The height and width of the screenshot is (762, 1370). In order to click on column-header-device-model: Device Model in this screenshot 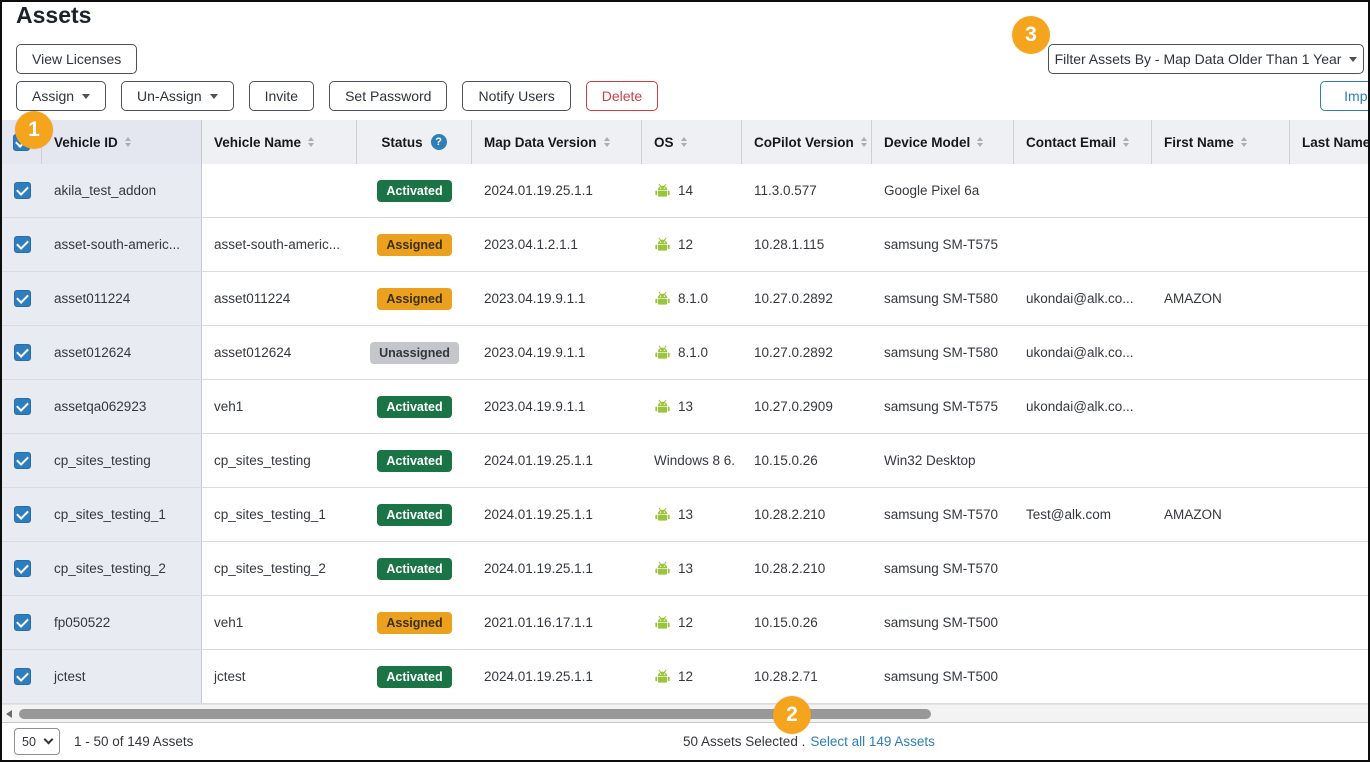, I will do `click(943, 142)`.